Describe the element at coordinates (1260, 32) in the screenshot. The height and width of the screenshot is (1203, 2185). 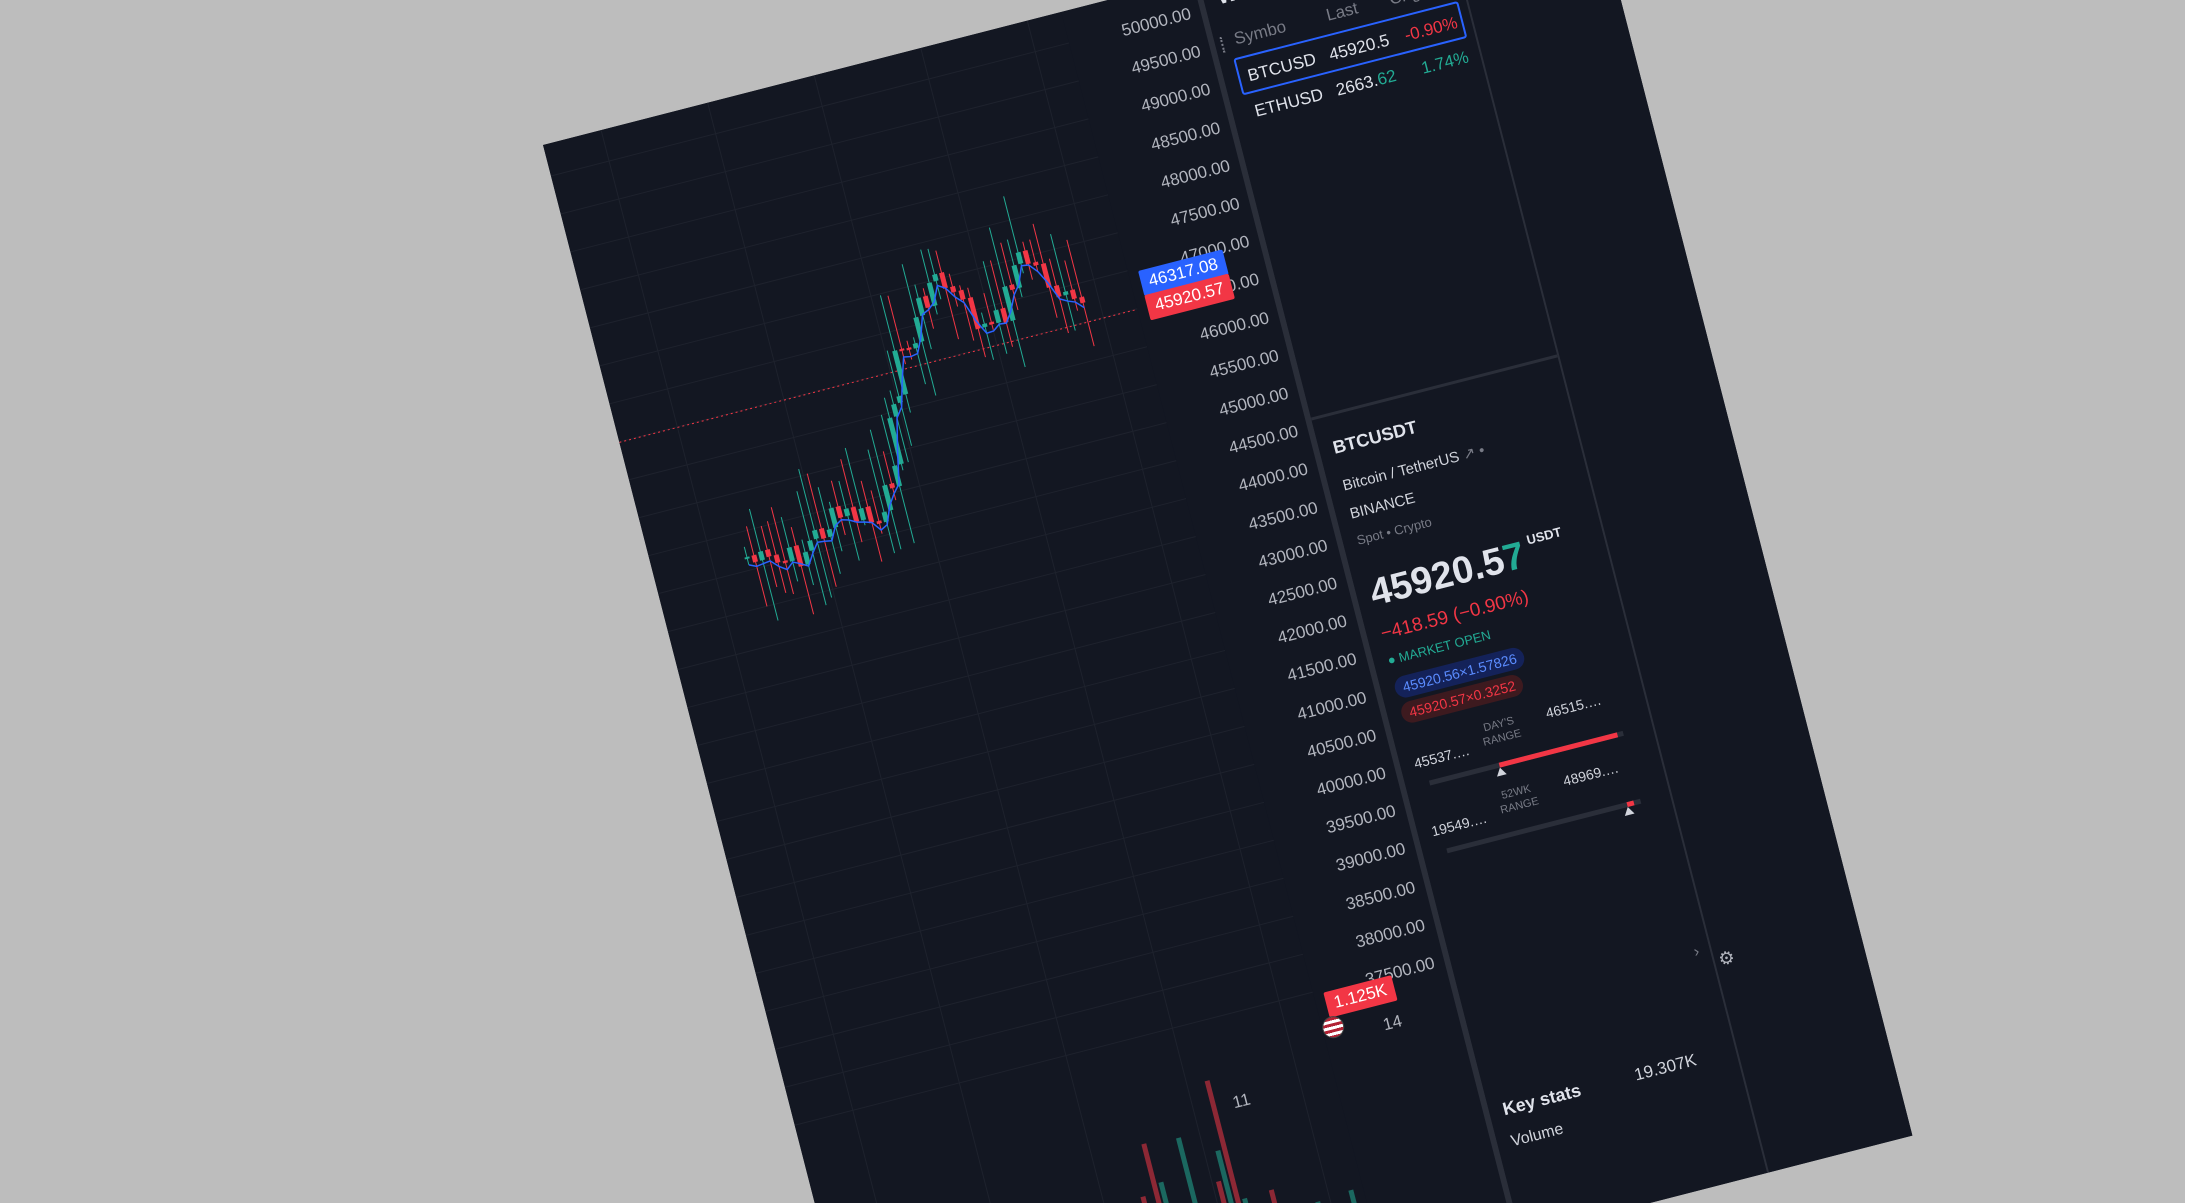
I see `col-symbol: Symbo` at that location.